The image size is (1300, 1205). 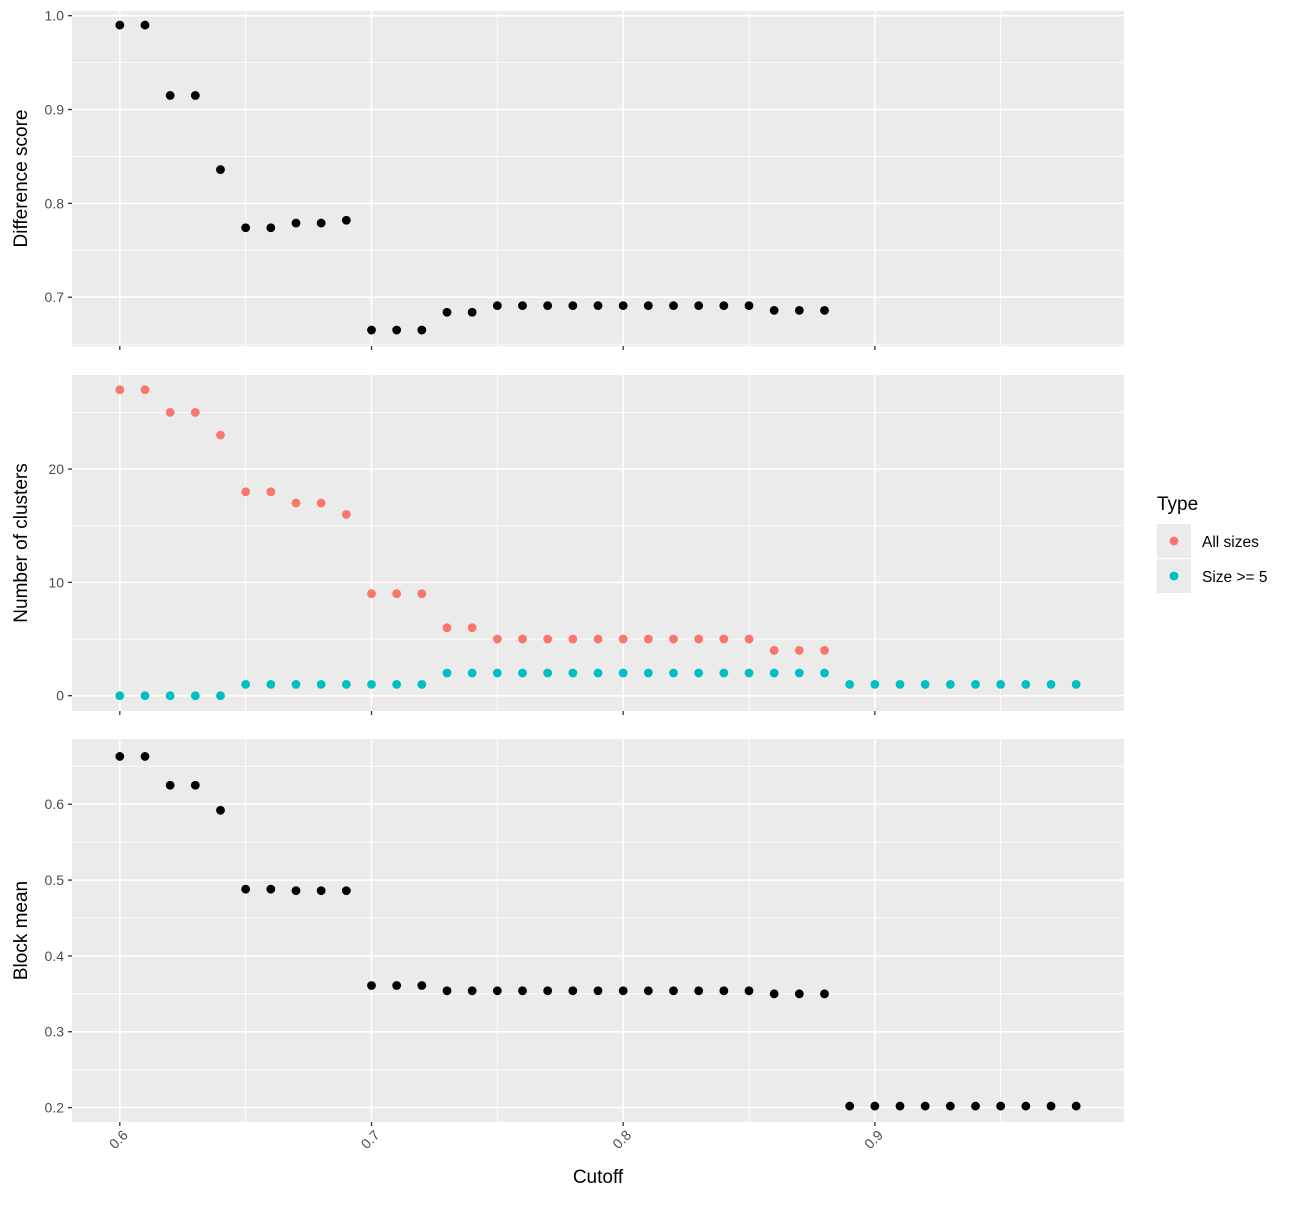 I want to click on legend-swatch, so click(x=1174, y=576).